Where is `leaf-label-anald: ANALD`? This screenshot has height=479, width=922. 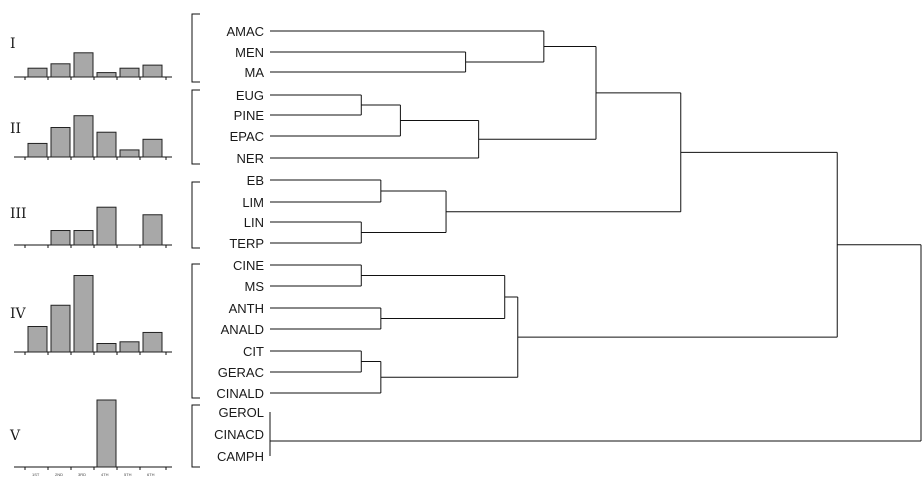
leaf-label-anald: ANALD is located at coordinates (242, 329).